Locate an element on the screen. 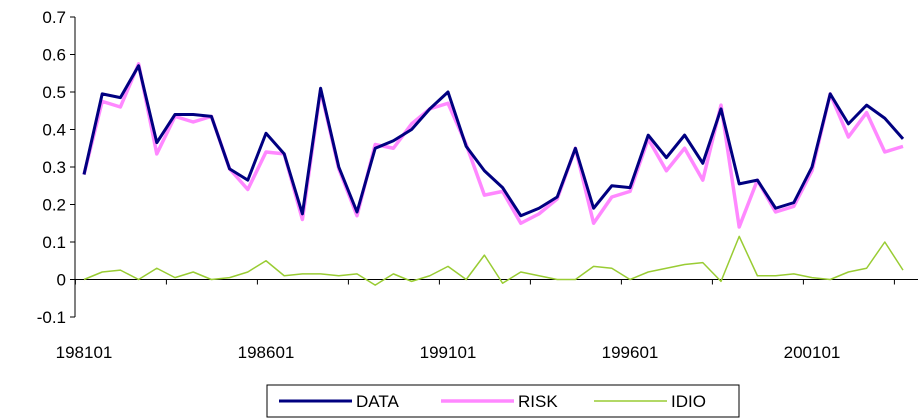  legend-label-idio: IDIO is located at coordinates (688, 401).